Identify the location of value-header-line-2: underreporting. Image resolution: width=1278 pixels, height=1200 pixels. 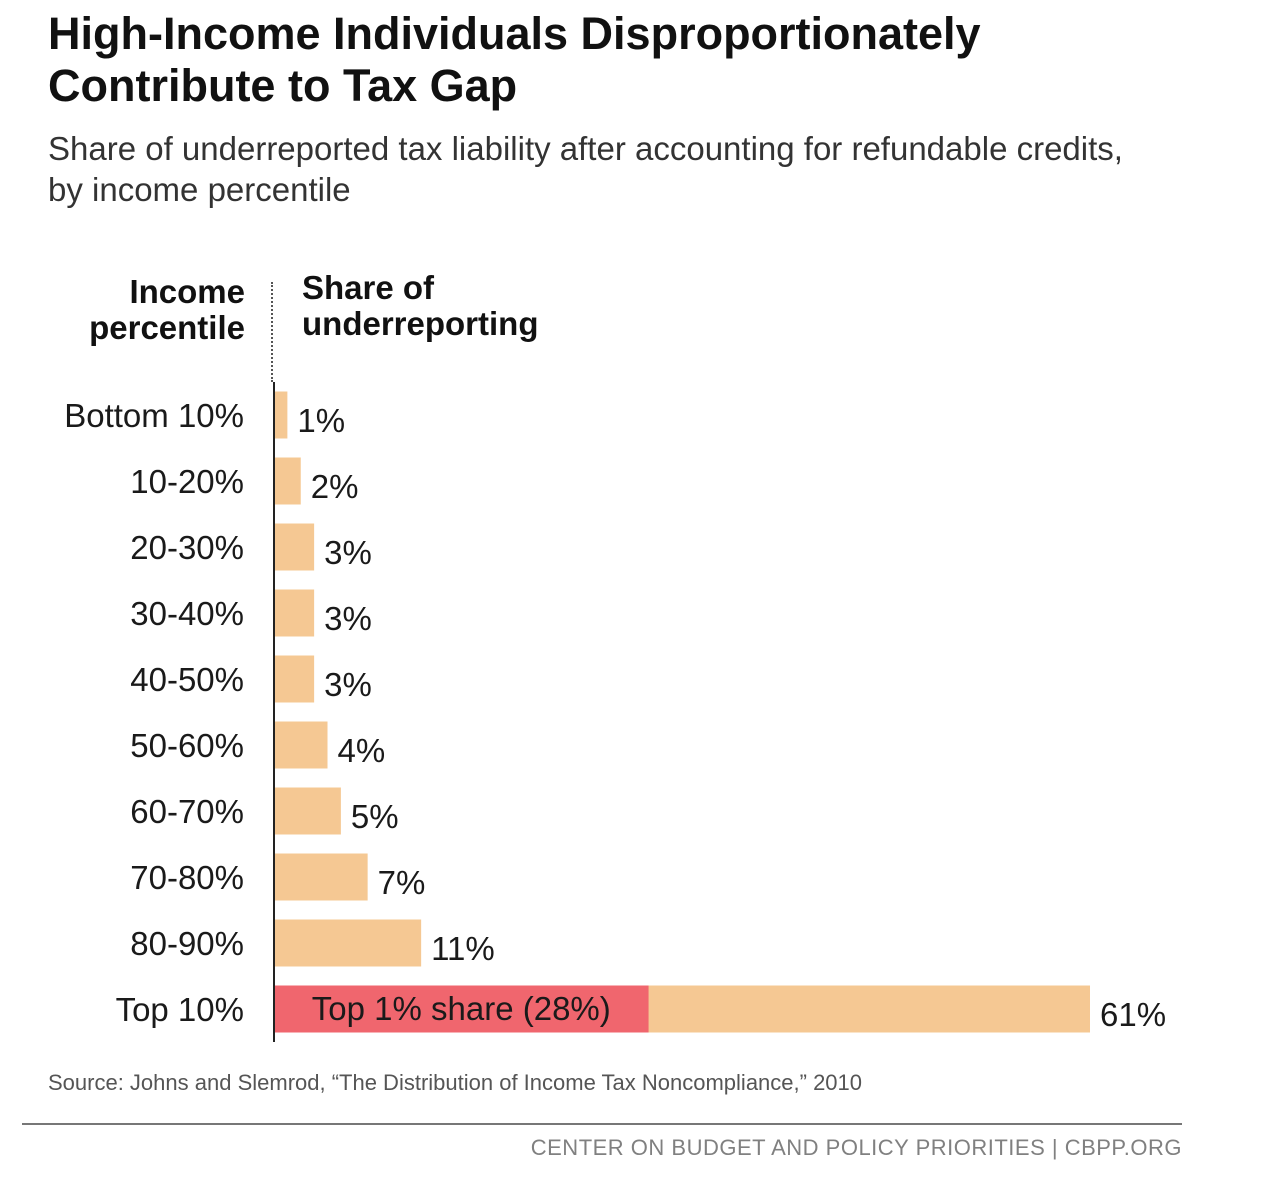
(420, 323).